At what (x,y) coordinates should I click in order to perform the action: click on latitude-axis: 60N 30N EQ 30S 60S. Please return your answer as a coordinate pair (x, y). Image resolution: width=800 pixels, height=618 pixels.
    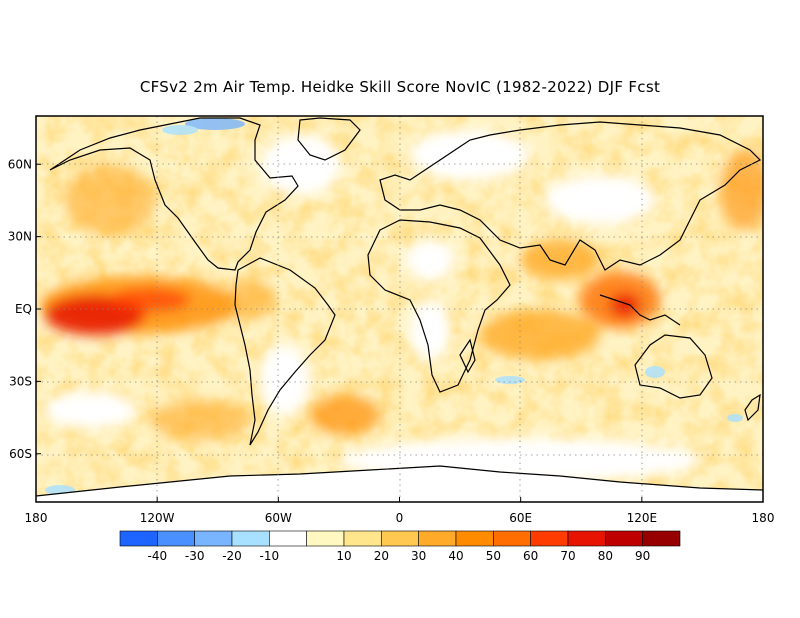
    Looking at the image, I should click on (24, 309).